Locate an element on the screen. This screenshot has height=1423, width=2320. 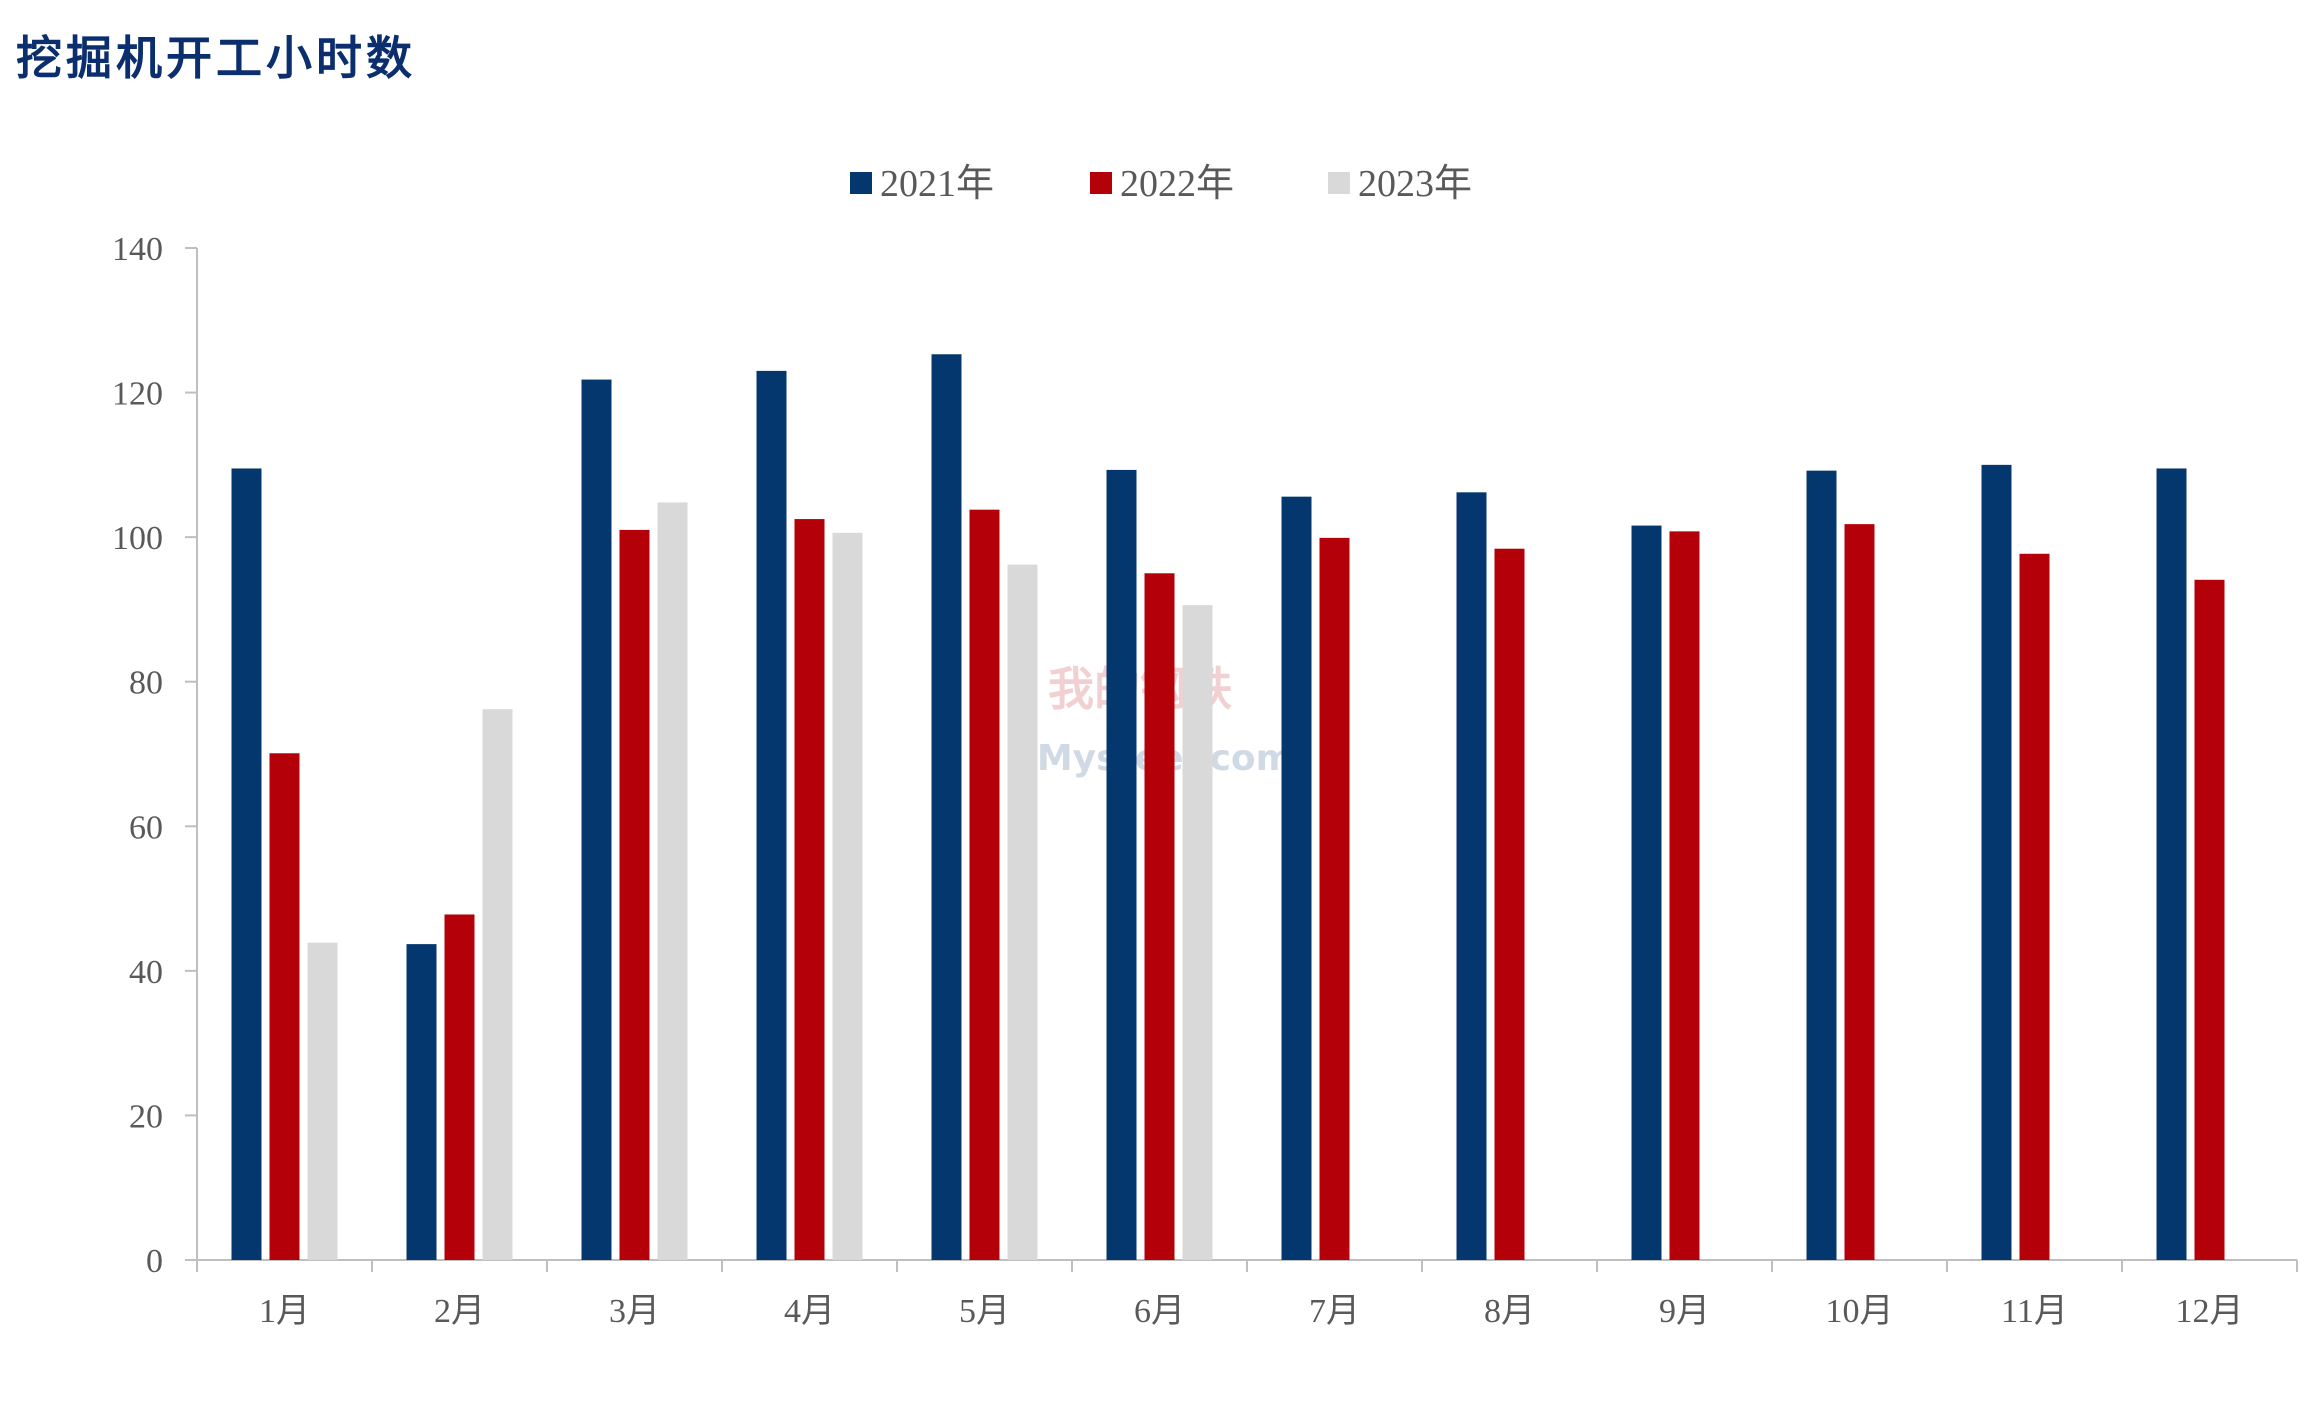
bar-2021年-4月 is located at coordinates (771, 815).